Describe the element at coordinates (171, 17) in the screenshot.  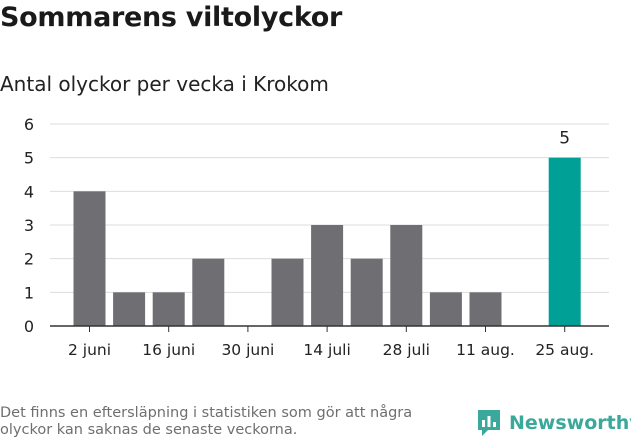
I see `chart-title: Sommarens viltolyckor` at that location.